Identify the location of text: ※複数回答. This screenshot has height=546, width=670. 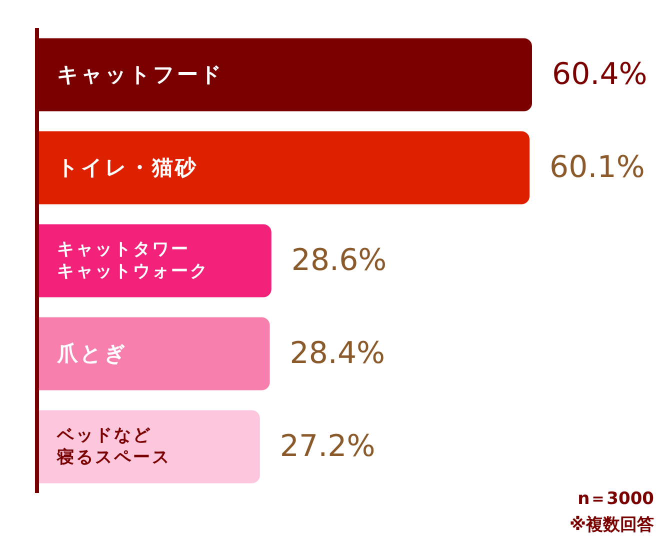
(611, 525).